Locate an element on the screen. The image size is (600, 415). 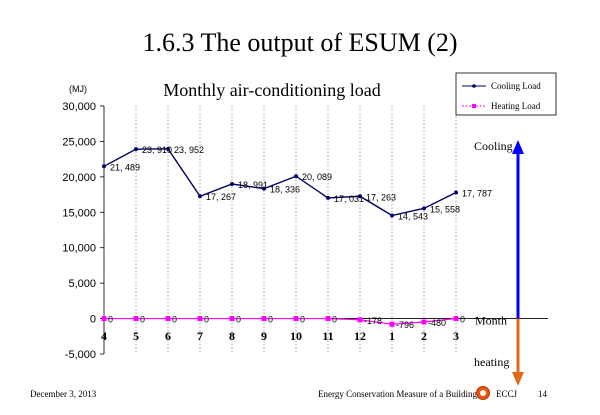
y-tick-label: 20,000 is located at coordinates (79, 178).